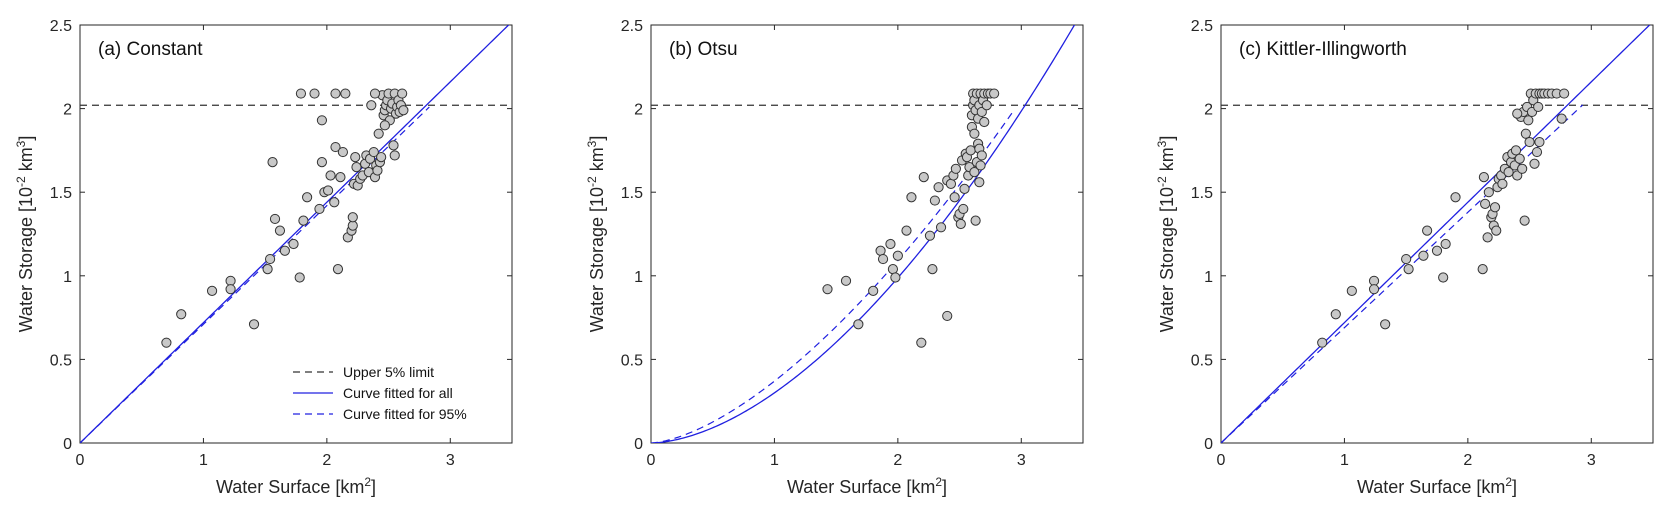  Describe the element at coordinates (1167, 138) in the screenshot. I see `y-axis-label-end: ]` at that location.